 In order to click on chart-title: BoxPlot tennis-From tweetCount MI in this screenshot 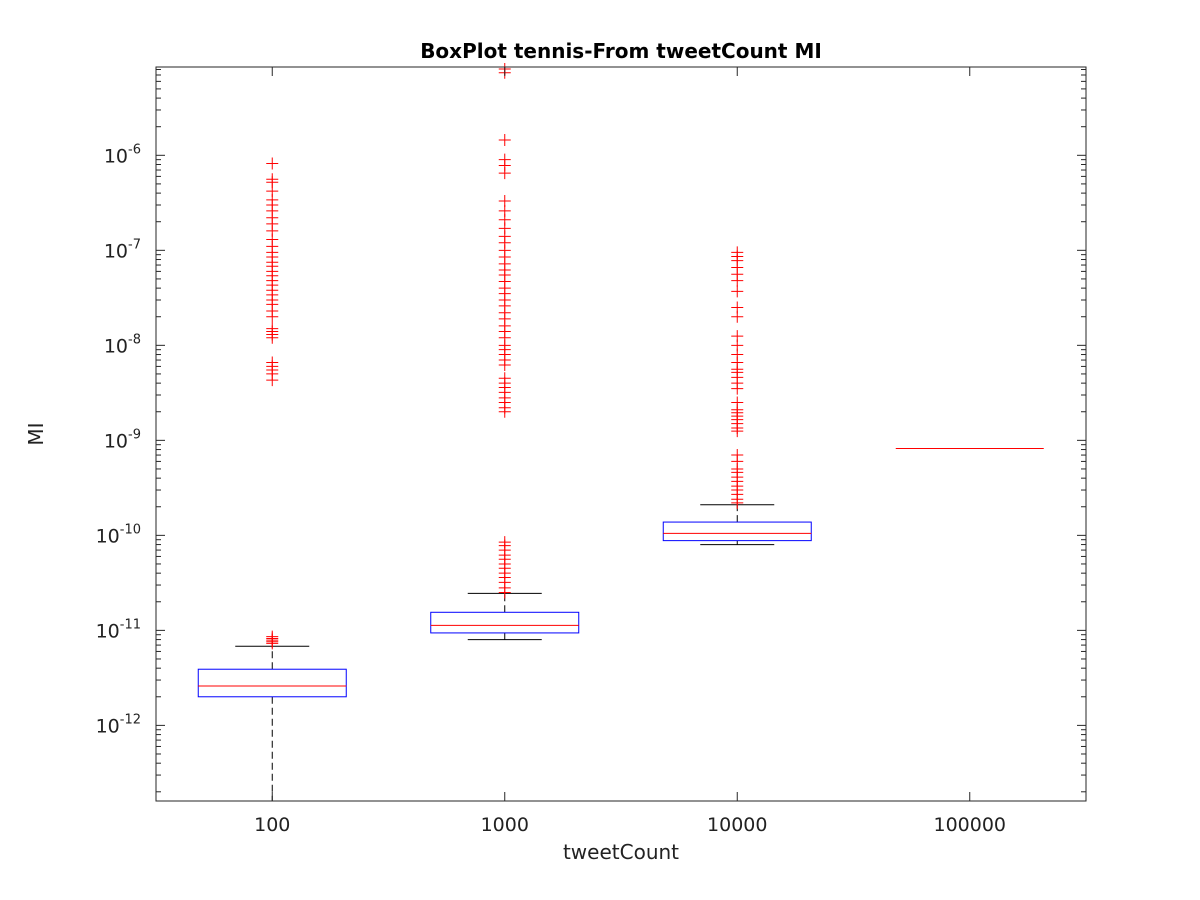, I will do `click(621, 51)`.